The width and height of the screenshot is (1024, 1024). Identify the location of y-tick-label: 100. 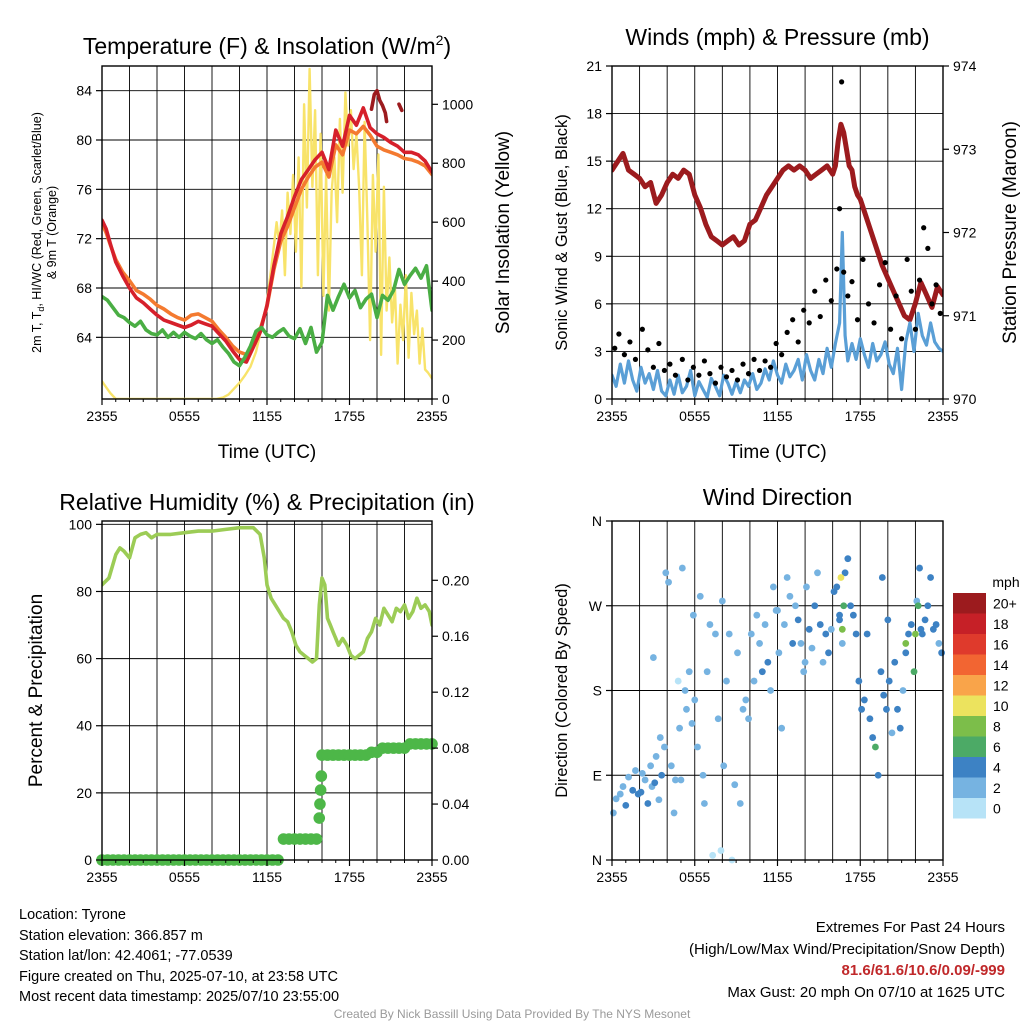
(81, 524).